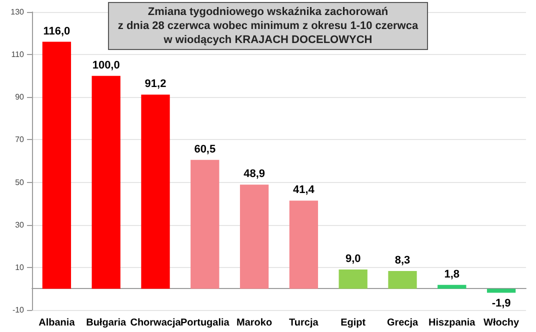 This screenshot has height=332, width=536. What do you see at coordinates (20, 139) in the screenshot?
I see `y-tick-label: 70` at bounding box center [20, 139].